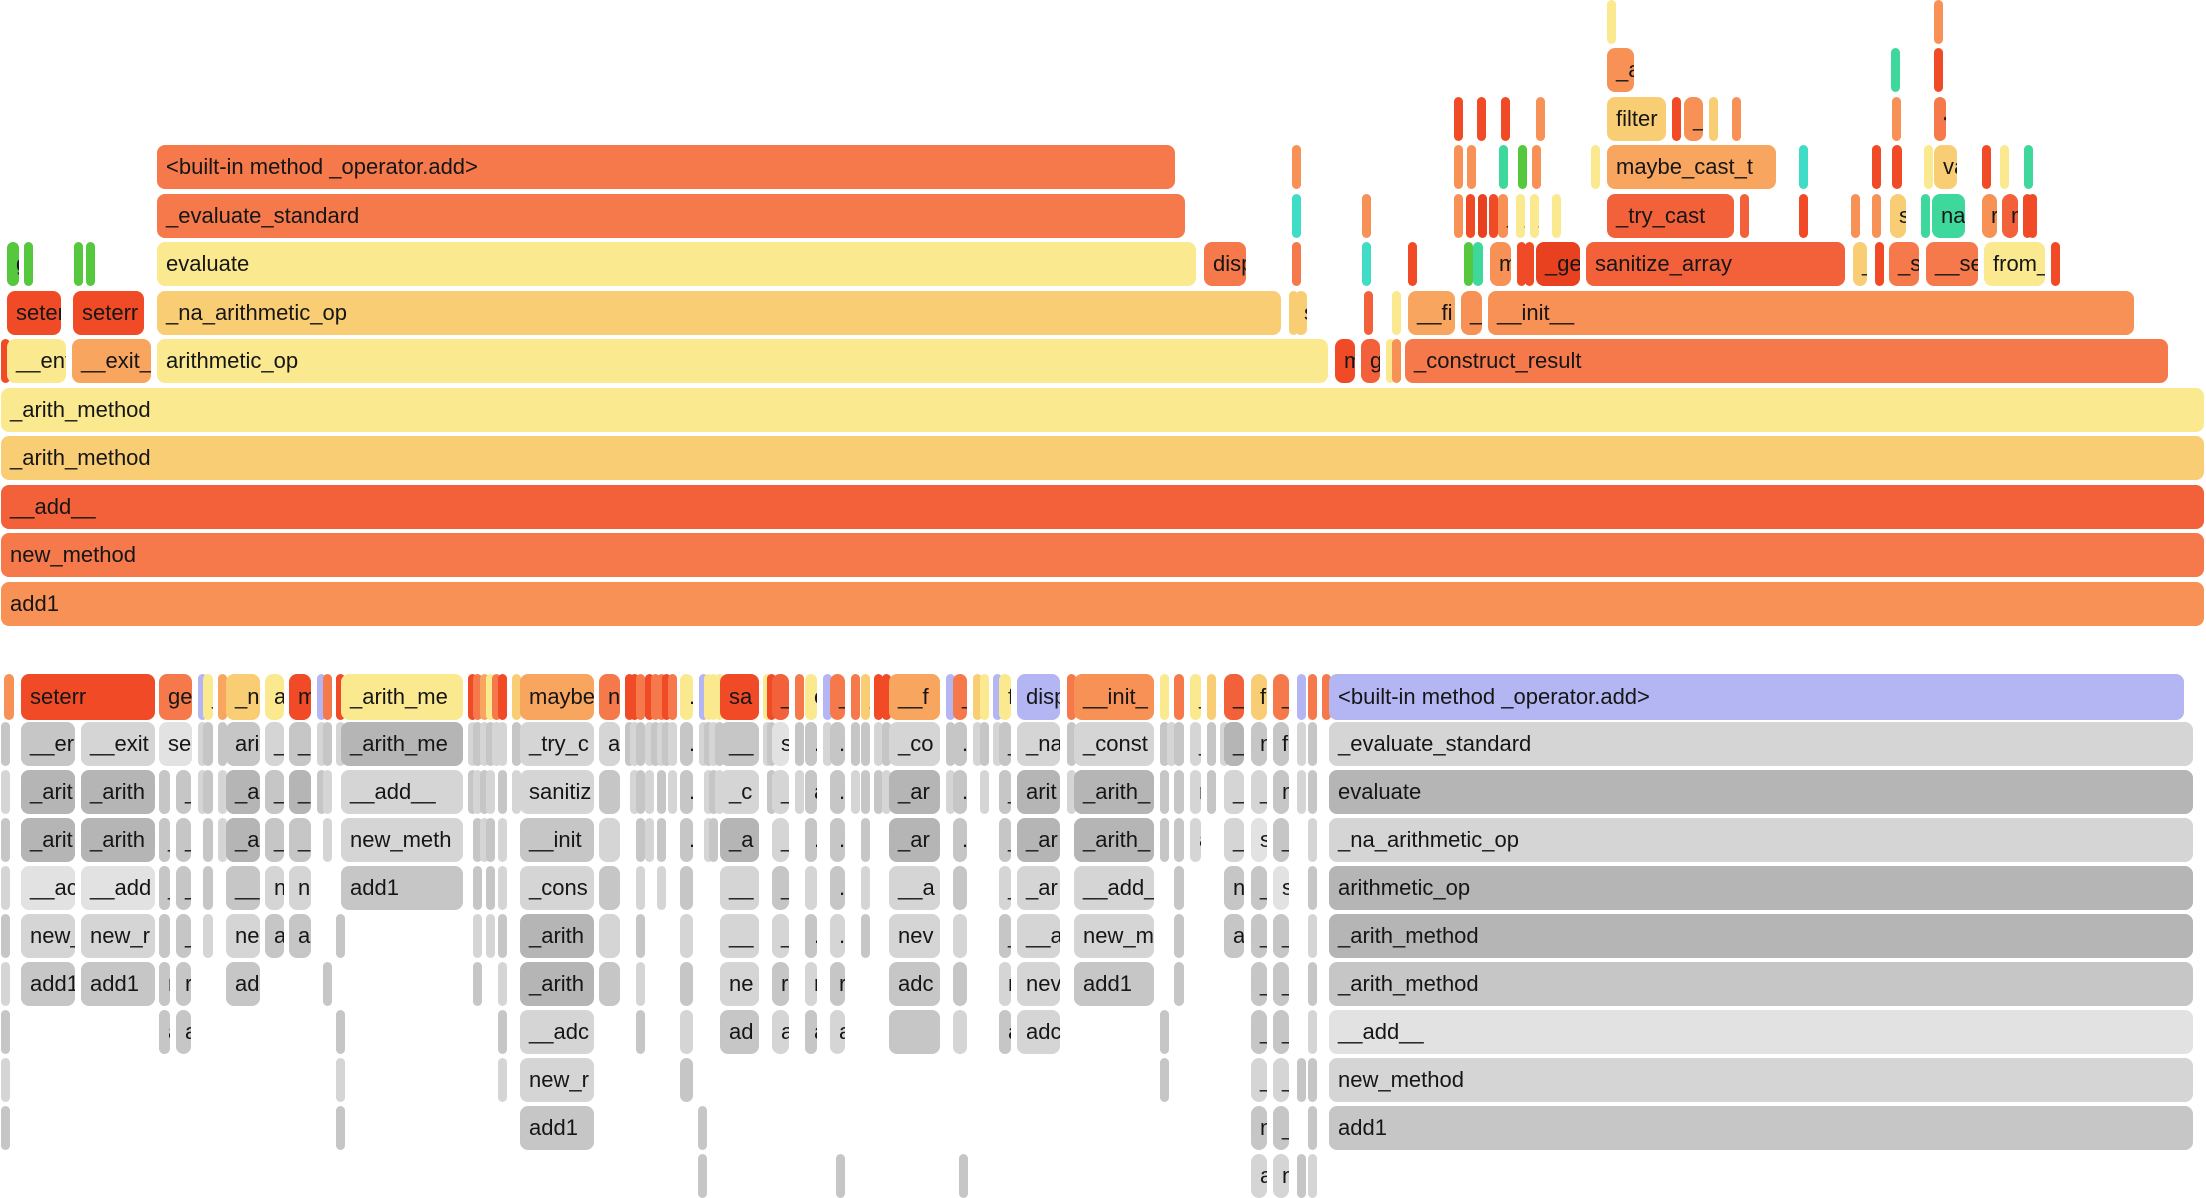  I want to click on flame-frame-add1: add1, so click(1114, 984).